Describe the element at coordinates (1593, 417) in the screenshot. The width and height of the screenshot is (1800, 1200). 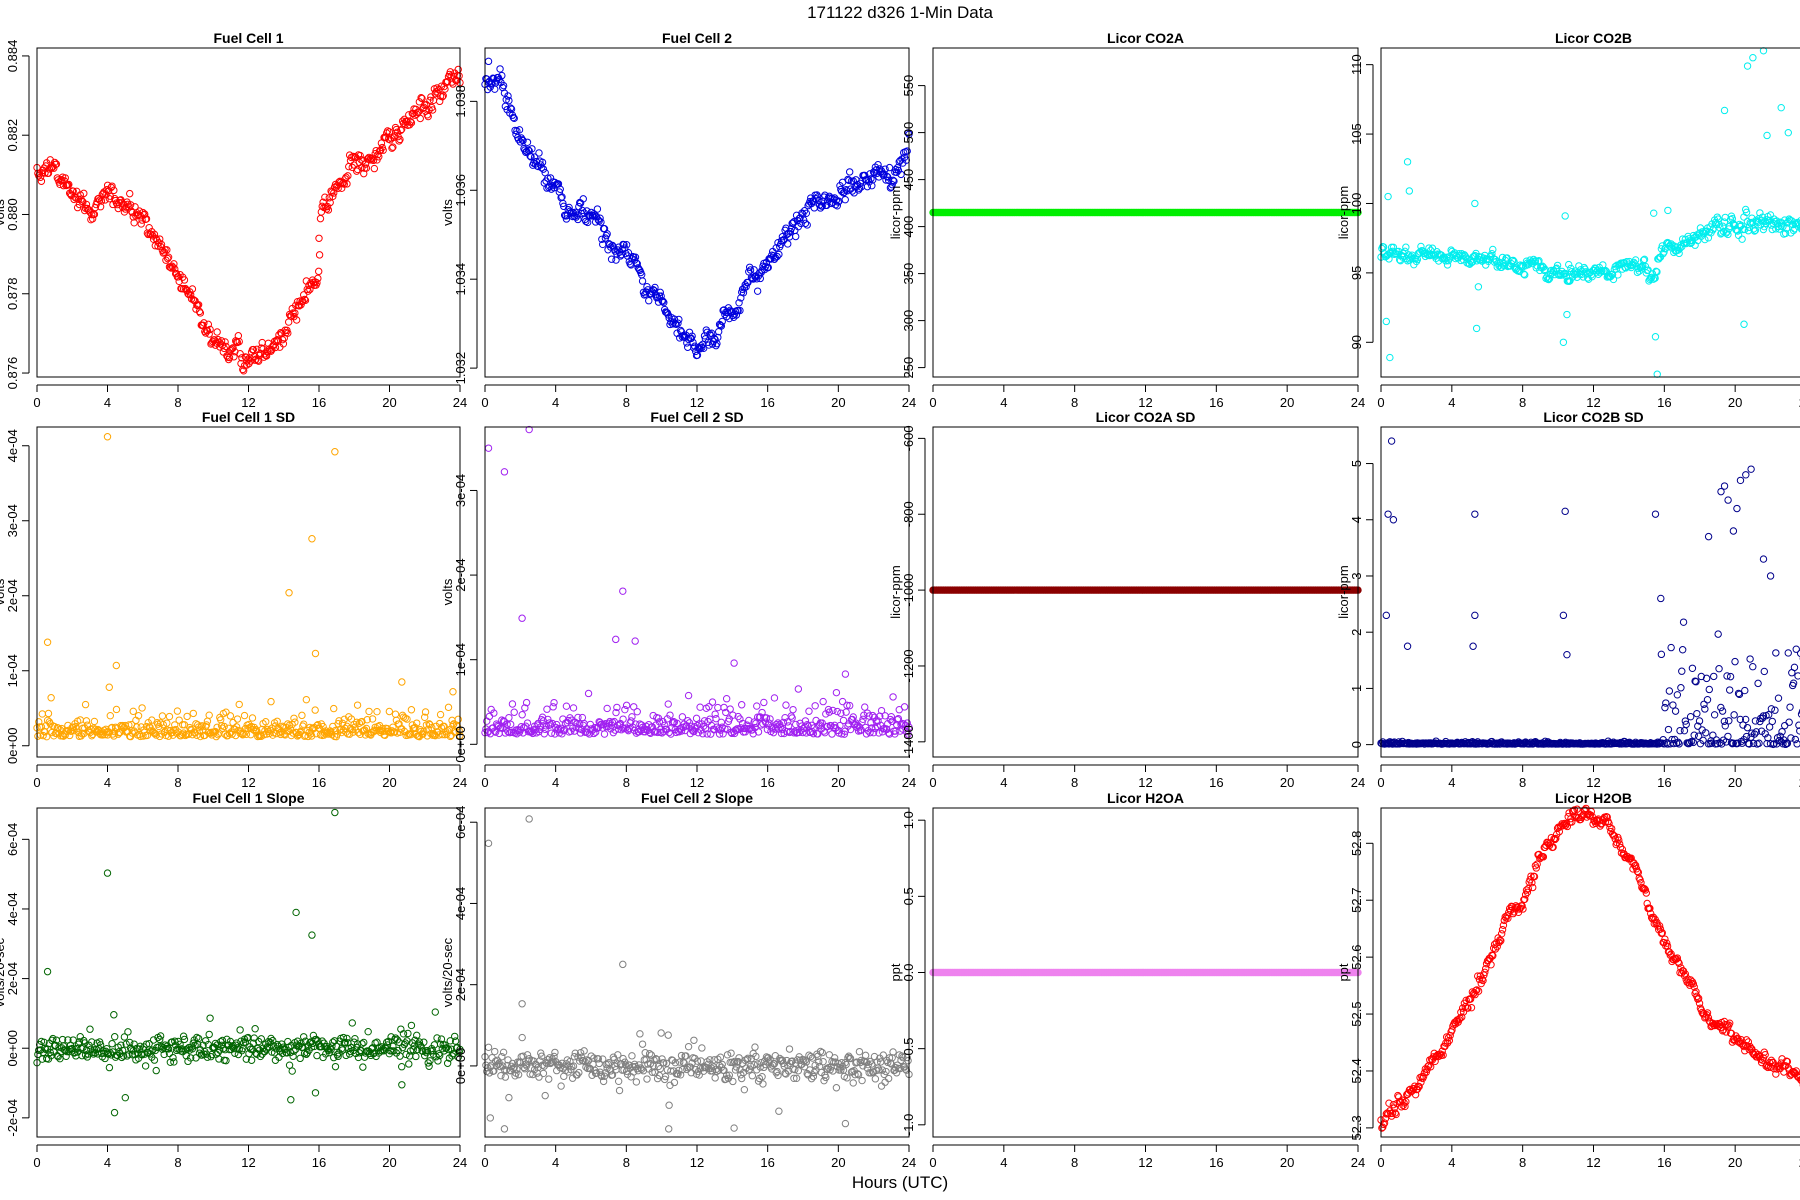
I see `panel-title: Licor CO2B SD` at that location.